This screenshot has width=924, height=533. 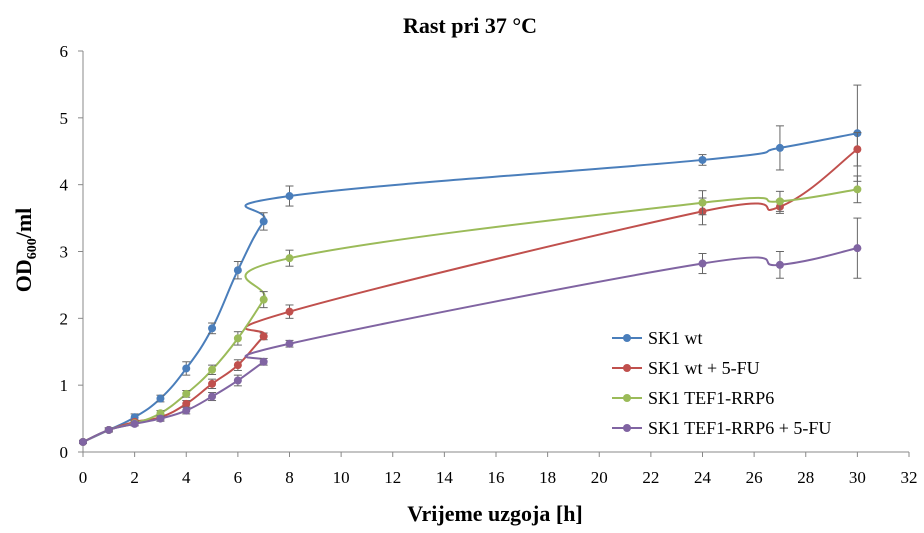 What do you see at coordinates (64, 318) in the screenshot?
I see `y-tick-label: 2` at bounding box center [64, 318].